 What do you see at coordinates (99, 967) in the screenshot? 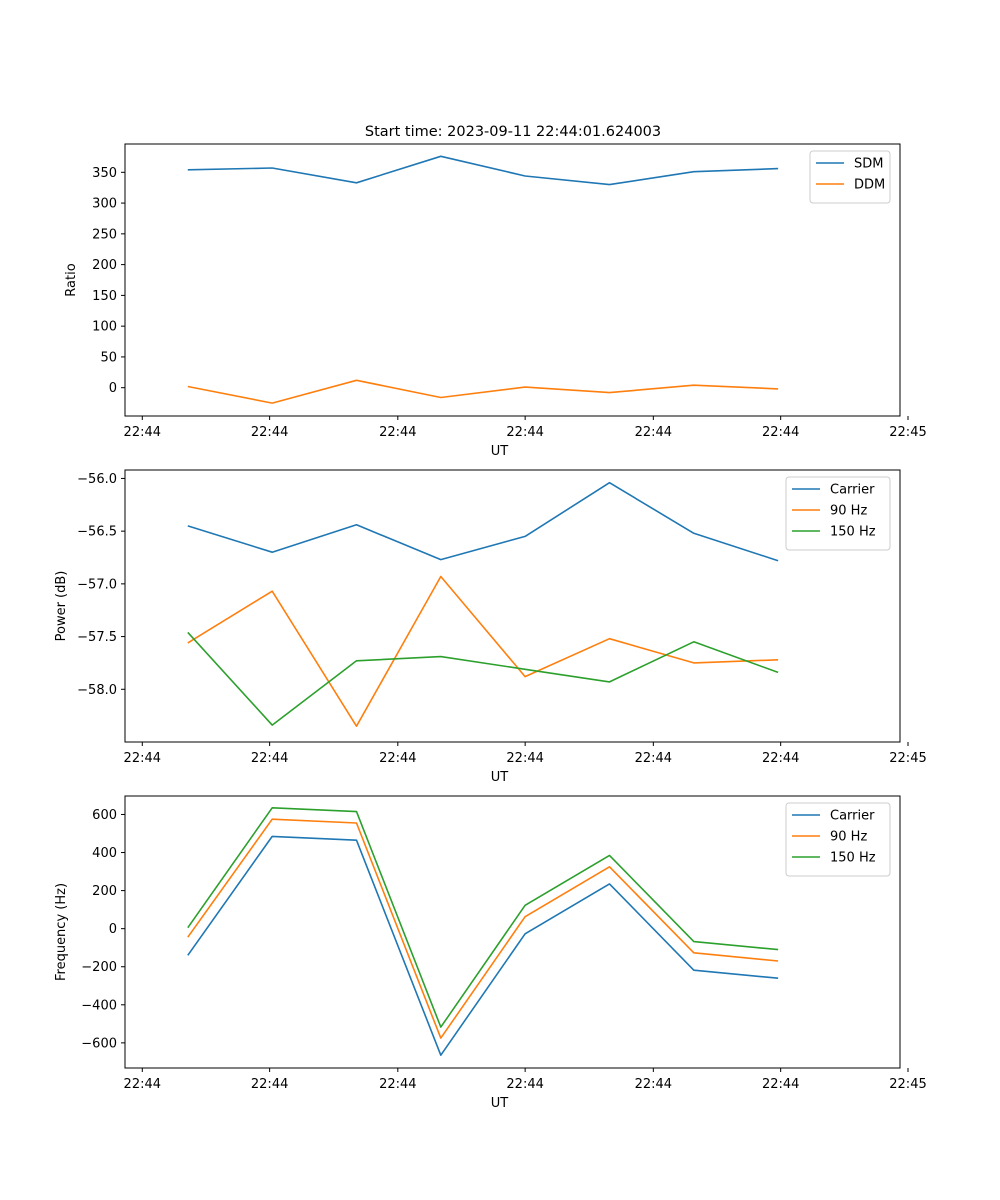
I see `y-tick-label: −200` at bounding box center [99, 967].